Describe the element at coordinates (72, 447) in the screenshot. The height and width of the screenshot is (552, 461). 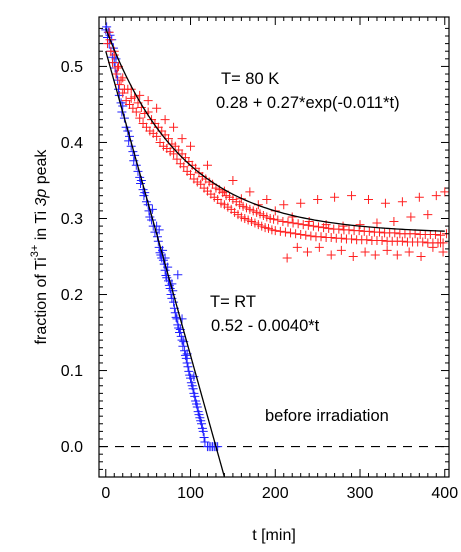
I see `y-tick-label: 0.0` at that location.